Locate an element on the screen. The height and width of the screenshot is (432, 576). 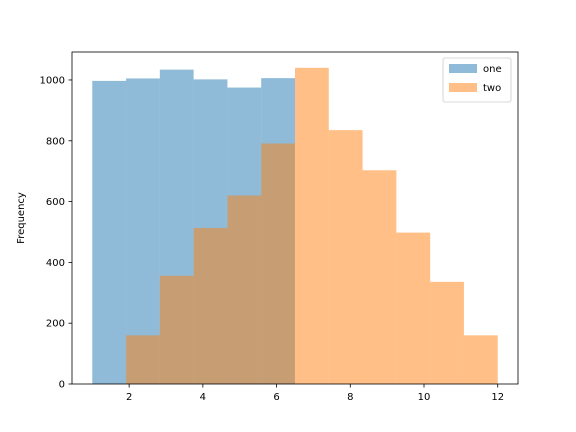
x-tick-label: 10 is located at coordinates (424, 397).